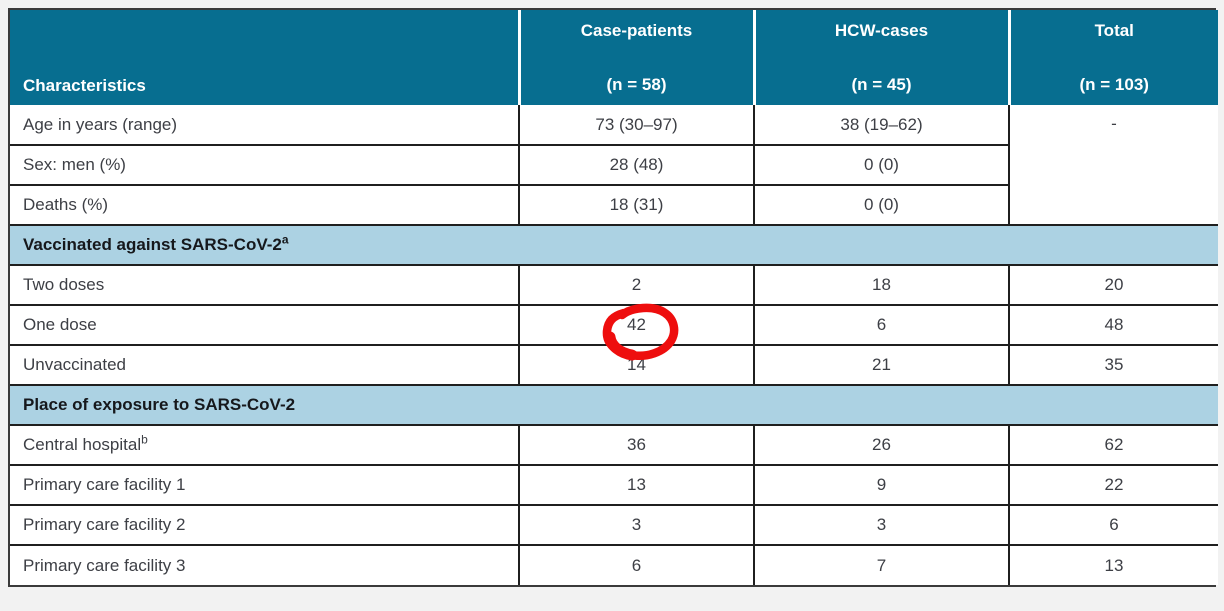 The image size is (1224, 611). Describe the element at coordinates (636, 205) in the screenshot. I see `cell-case-patients: 18 (31)` at that location.